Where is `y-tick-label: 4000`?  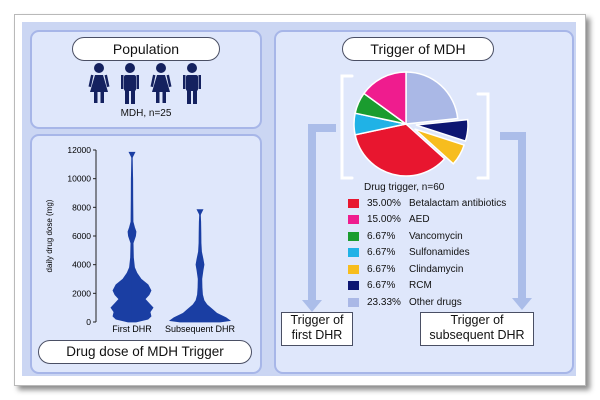
y-tick-label: 4000 is located at coordinates (81, 265).